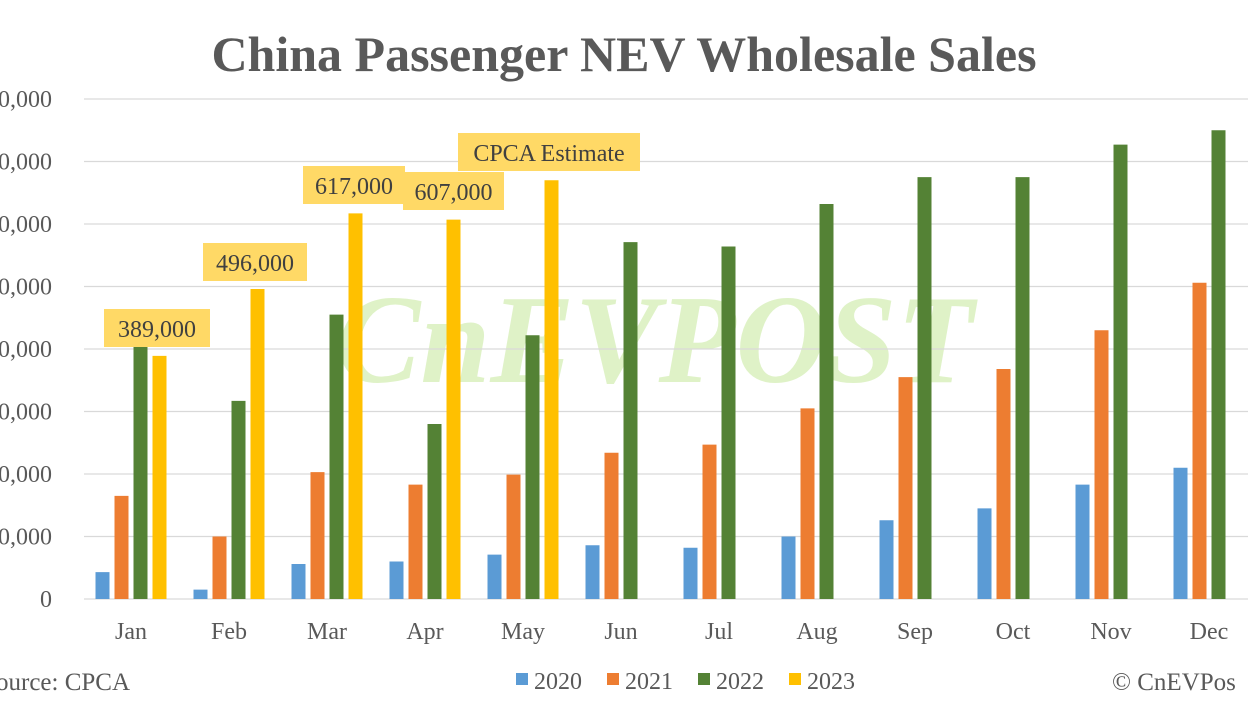 The image size is (1248, 707). I want to click on x-tick-label: May, so click(523, 632).